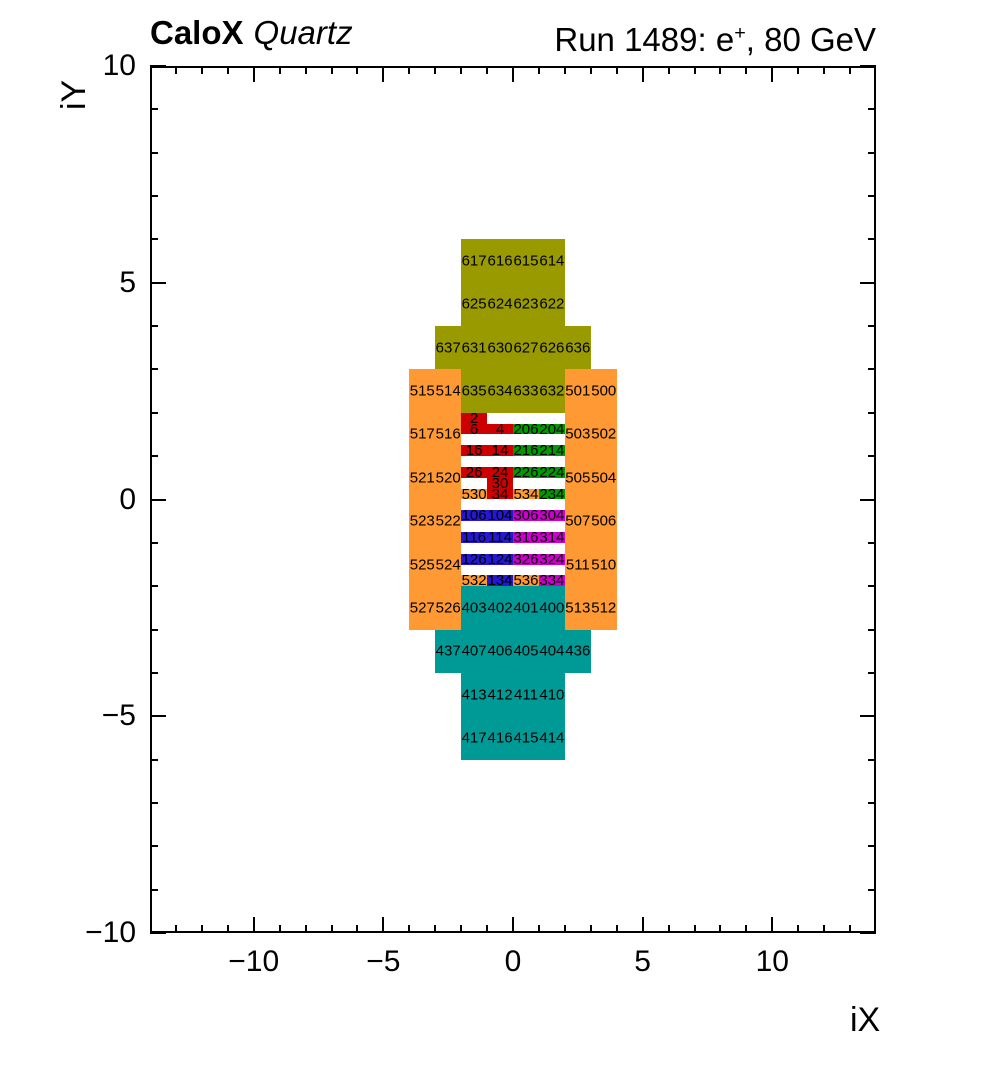 This screenshot has height=1072, width=996. What do you see at coordinates (500, 391) in the screenshot?
I see `channel-label-634: 634` at bounding box center [500, 391].